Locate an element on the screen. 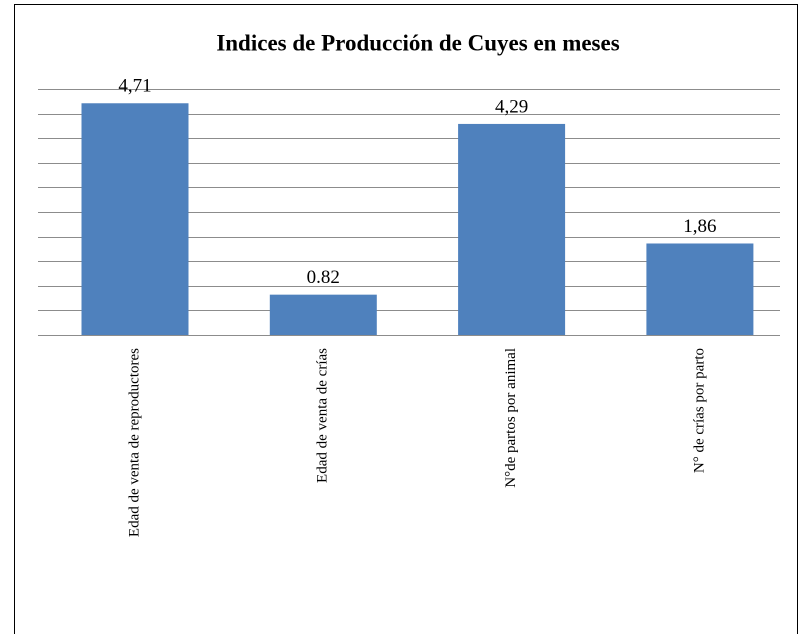  x-tick-label: N° de crías por parto is located at coordinates (699, 410).